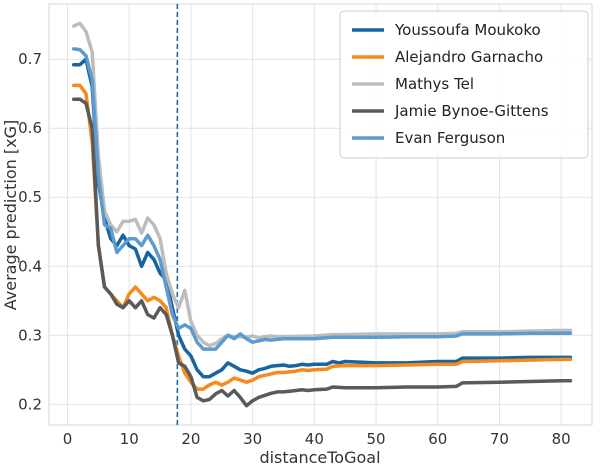  What do you see at coordinates (30, 59) in the screenshot?
I see `y-tick-label: 0.7` at bounding box center [30, 59].